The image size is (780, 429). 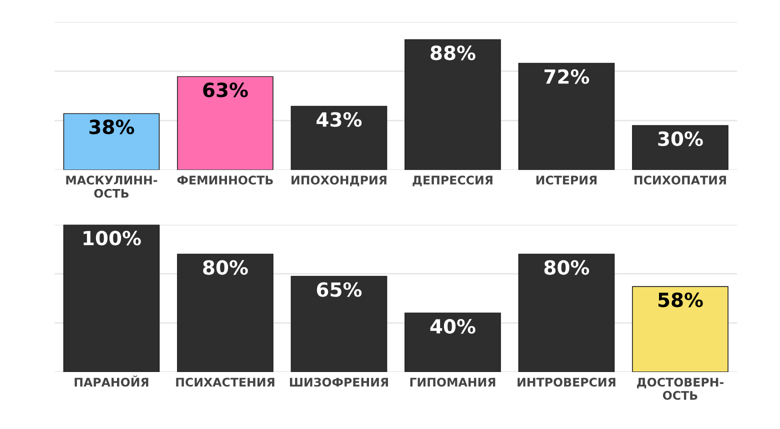 What do you see at coordinates (225, 382) in the screenshot?
I see `x-tick-label: ПСИХАСТЕНИЯ` at bounding box center [225, 382].